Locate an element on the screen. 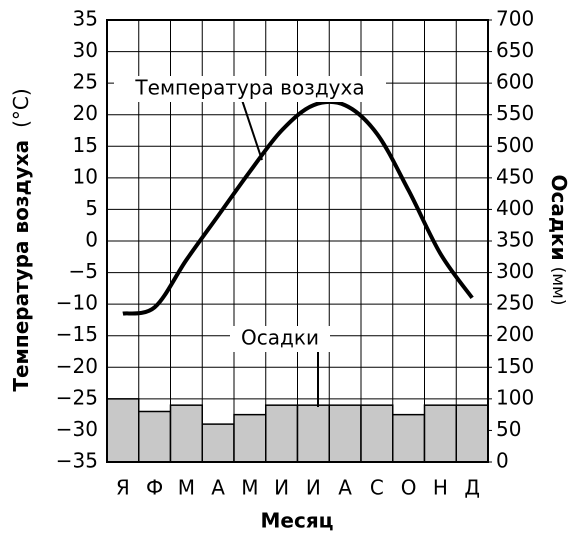  y-axis-title-main: Температура воздуха is located at coordinates (21, 266).